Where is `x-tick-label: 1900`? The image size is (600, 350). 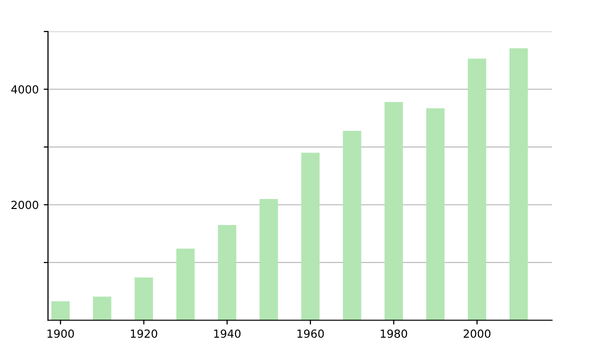
x-tick-label: 1900 is located at coordinates (61, 333).